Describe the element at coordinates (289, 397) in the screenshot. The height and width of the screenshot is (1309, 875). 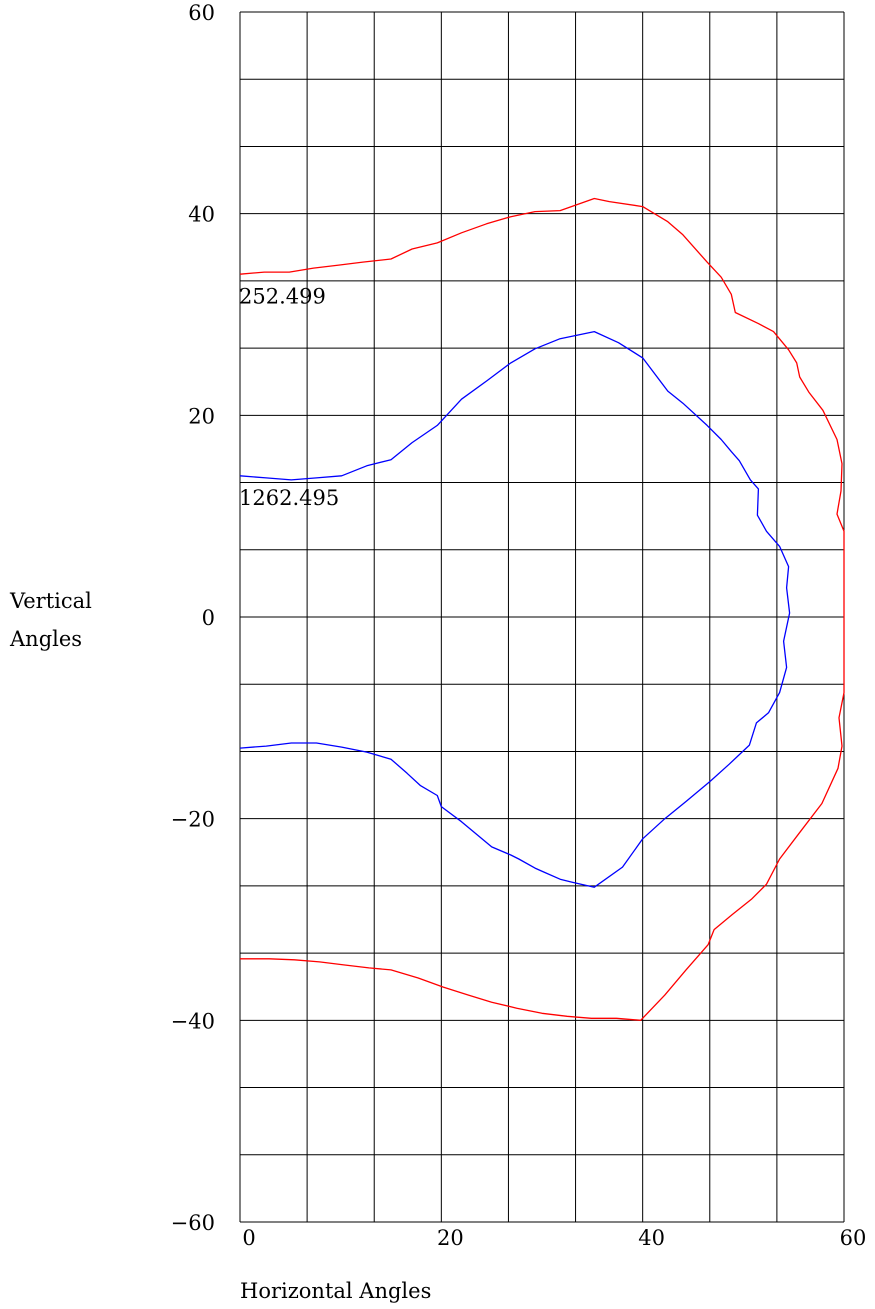
I see `series-labels: 252.499 1262.495` at that location.